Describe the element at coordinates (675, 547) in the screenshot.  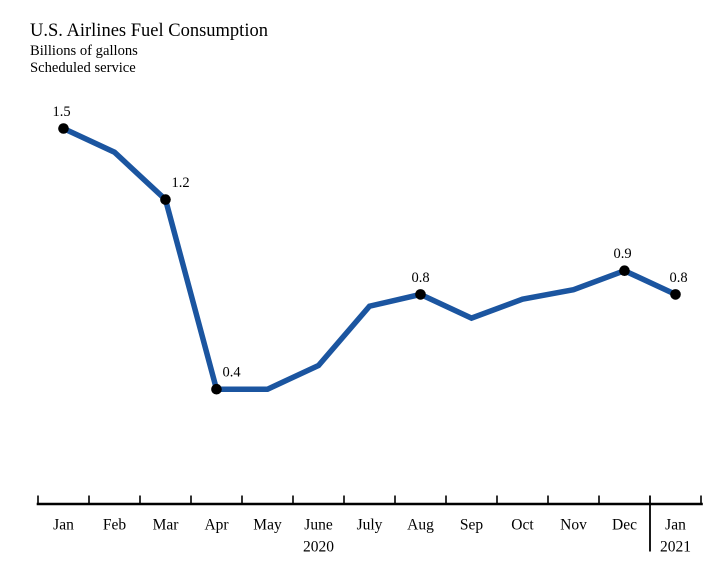
I see `x-year-label: 2021` at that location.